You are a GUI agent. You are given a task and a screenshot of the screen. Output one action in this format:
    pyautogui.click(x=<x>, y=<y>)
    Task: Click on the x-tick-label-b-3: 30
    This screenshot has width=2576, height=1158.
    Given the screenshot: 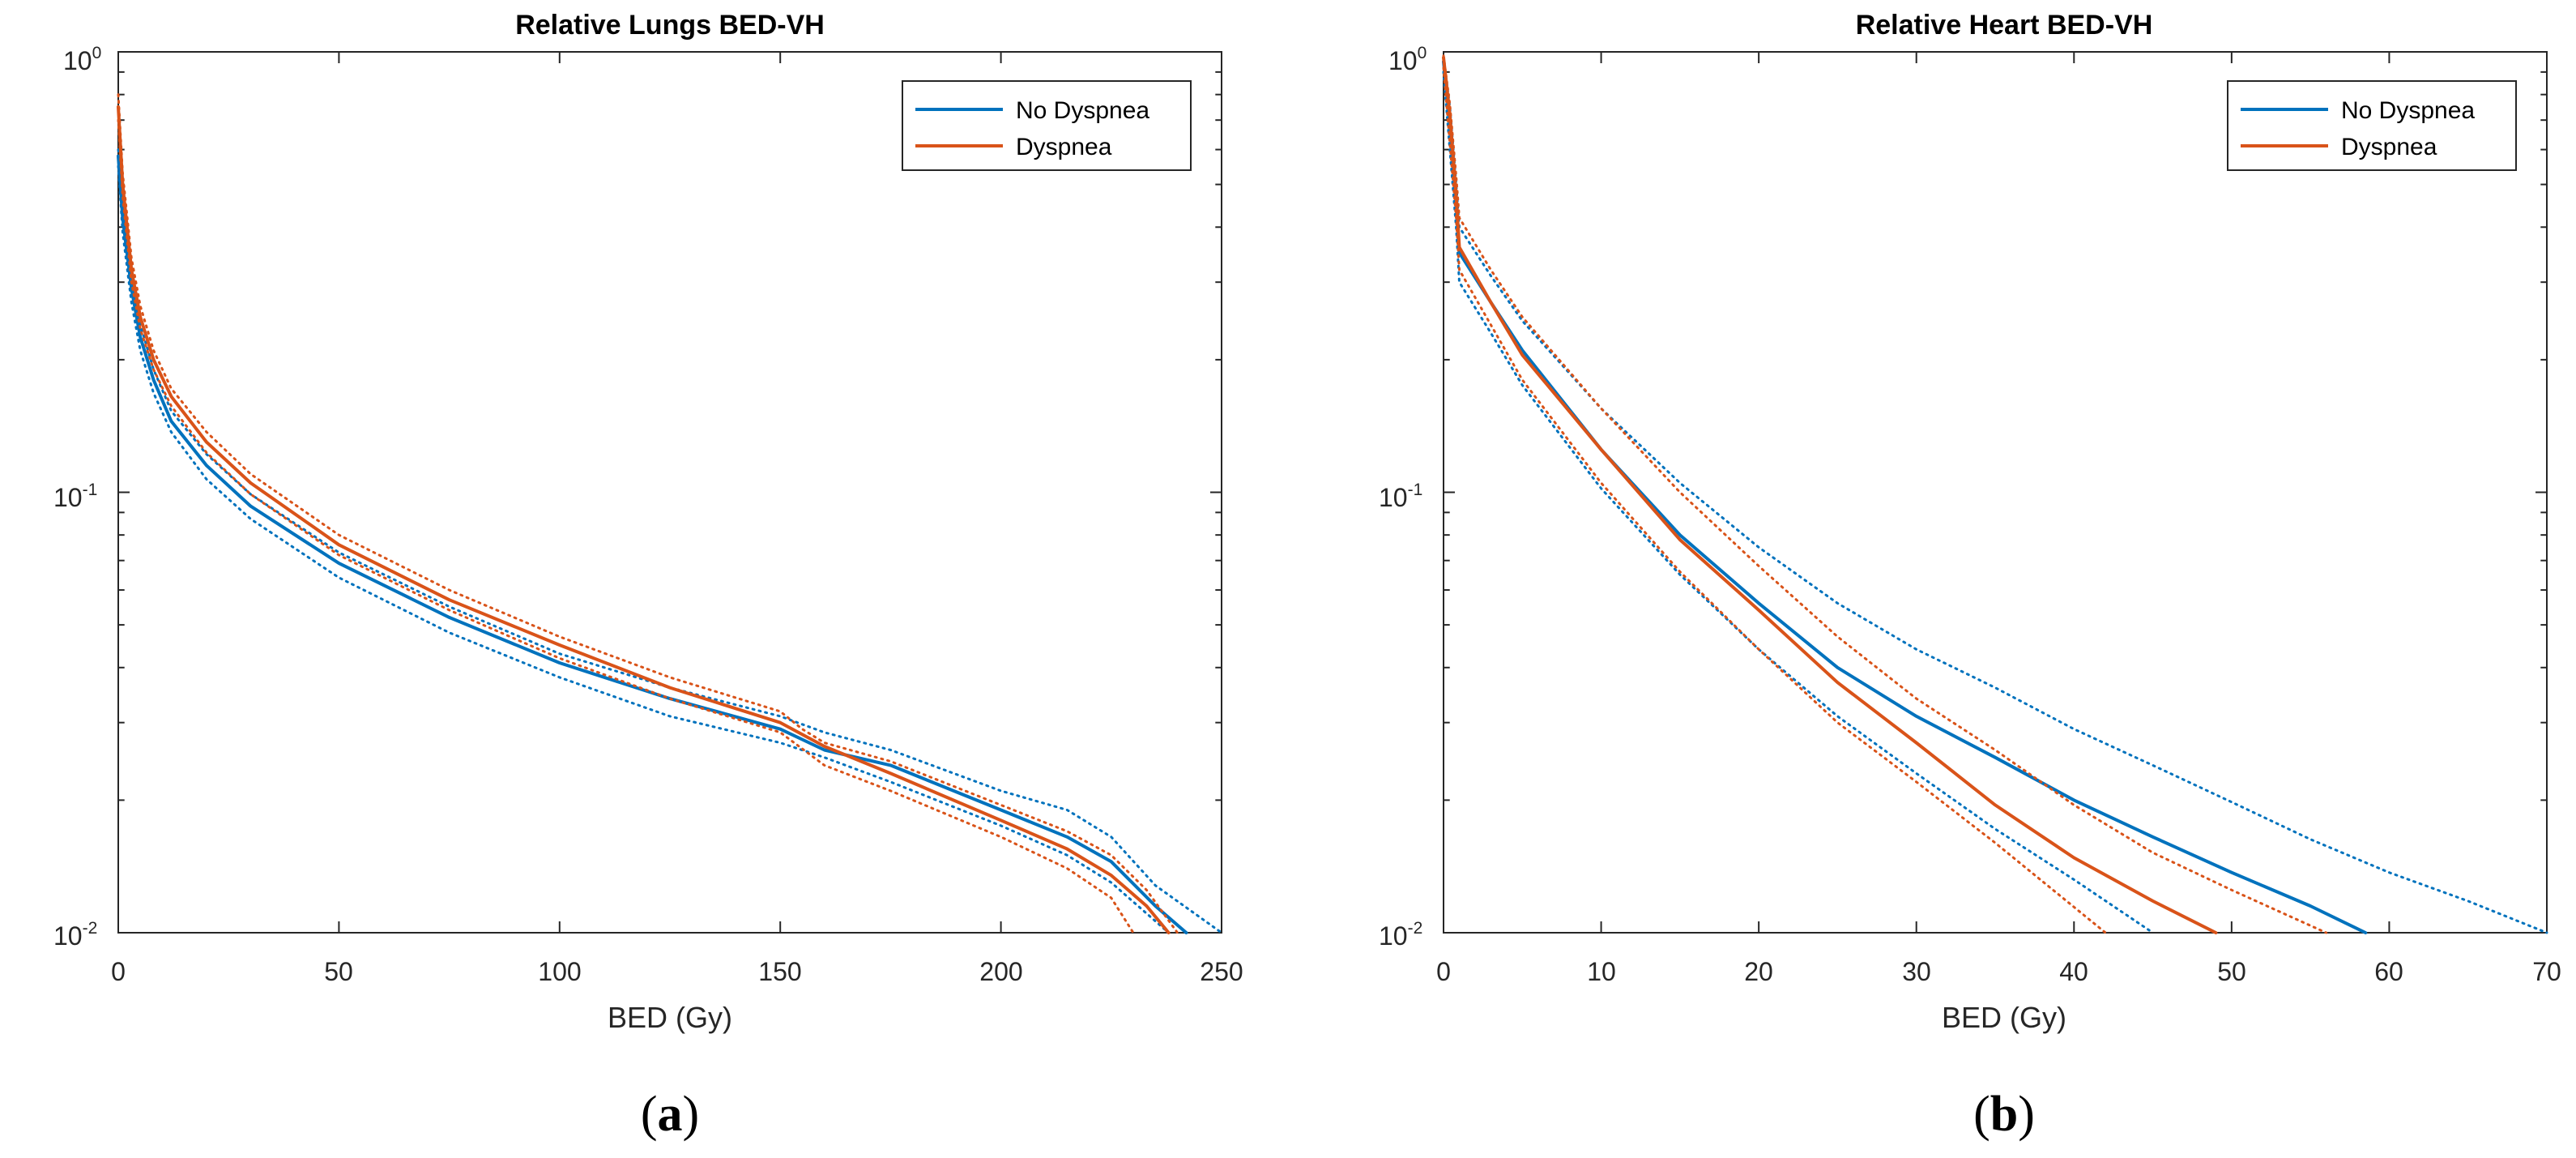 What is the action you would take?
    pyautogui.click(x=1917, y=971)
    